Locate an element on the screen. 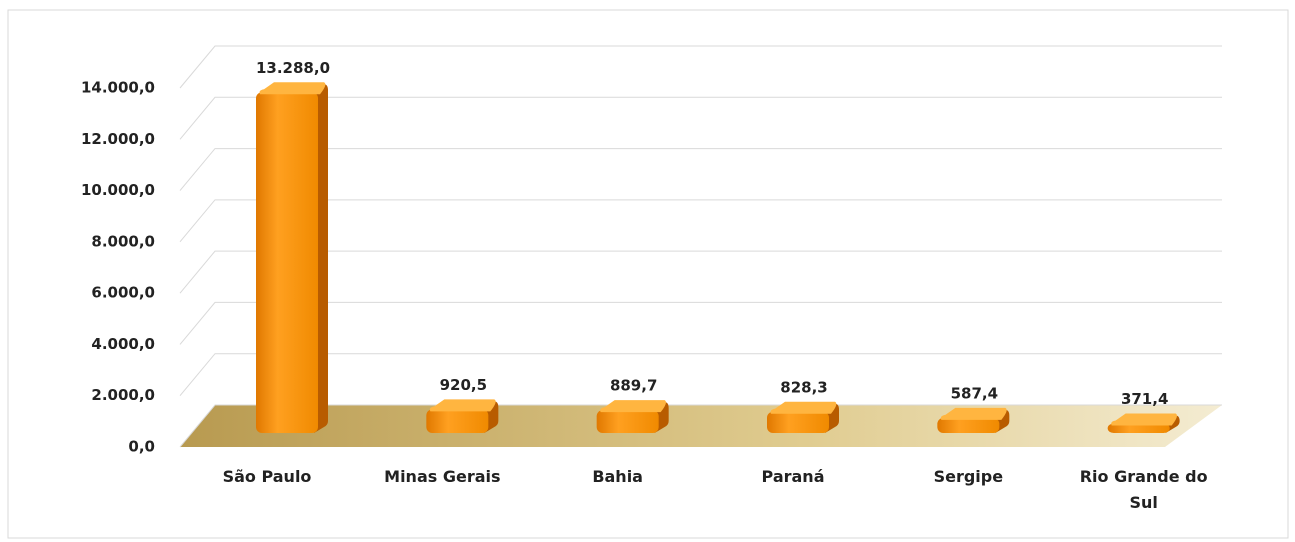 The width and height of the screenshot is (1295, 542). data-label: 587,4 is located at coordinates (974, 393).